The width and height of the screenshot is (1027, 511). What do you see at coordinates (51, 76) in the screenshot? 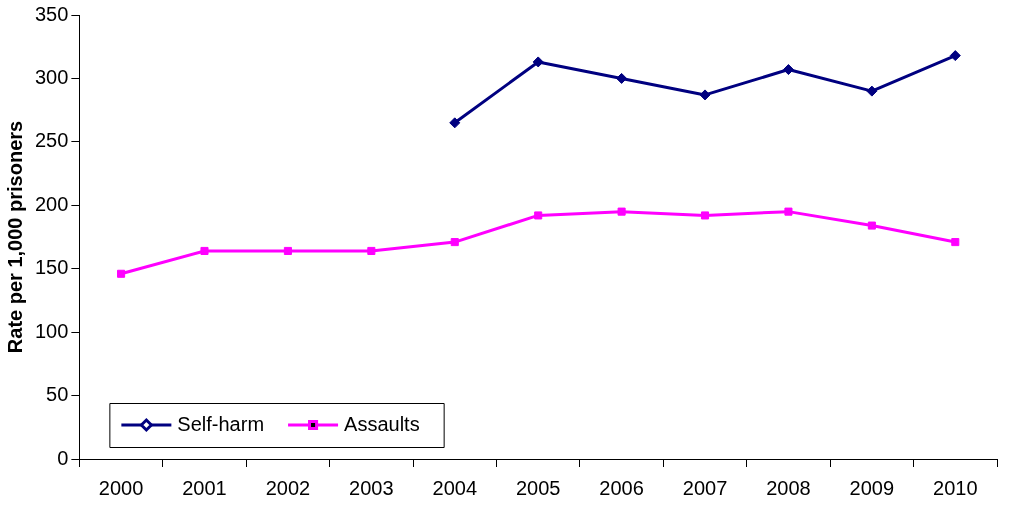
I see `y-tick-label: 300` at bounding box center [51, 76].